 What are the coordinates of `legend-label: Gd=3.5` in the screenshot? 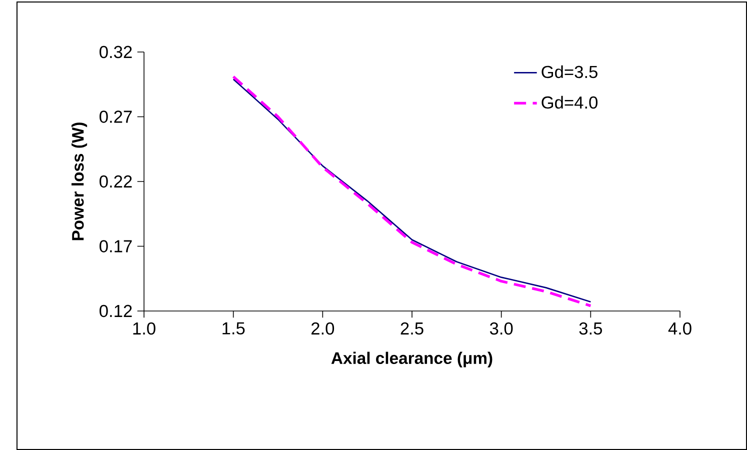 It's located at (570, 71).